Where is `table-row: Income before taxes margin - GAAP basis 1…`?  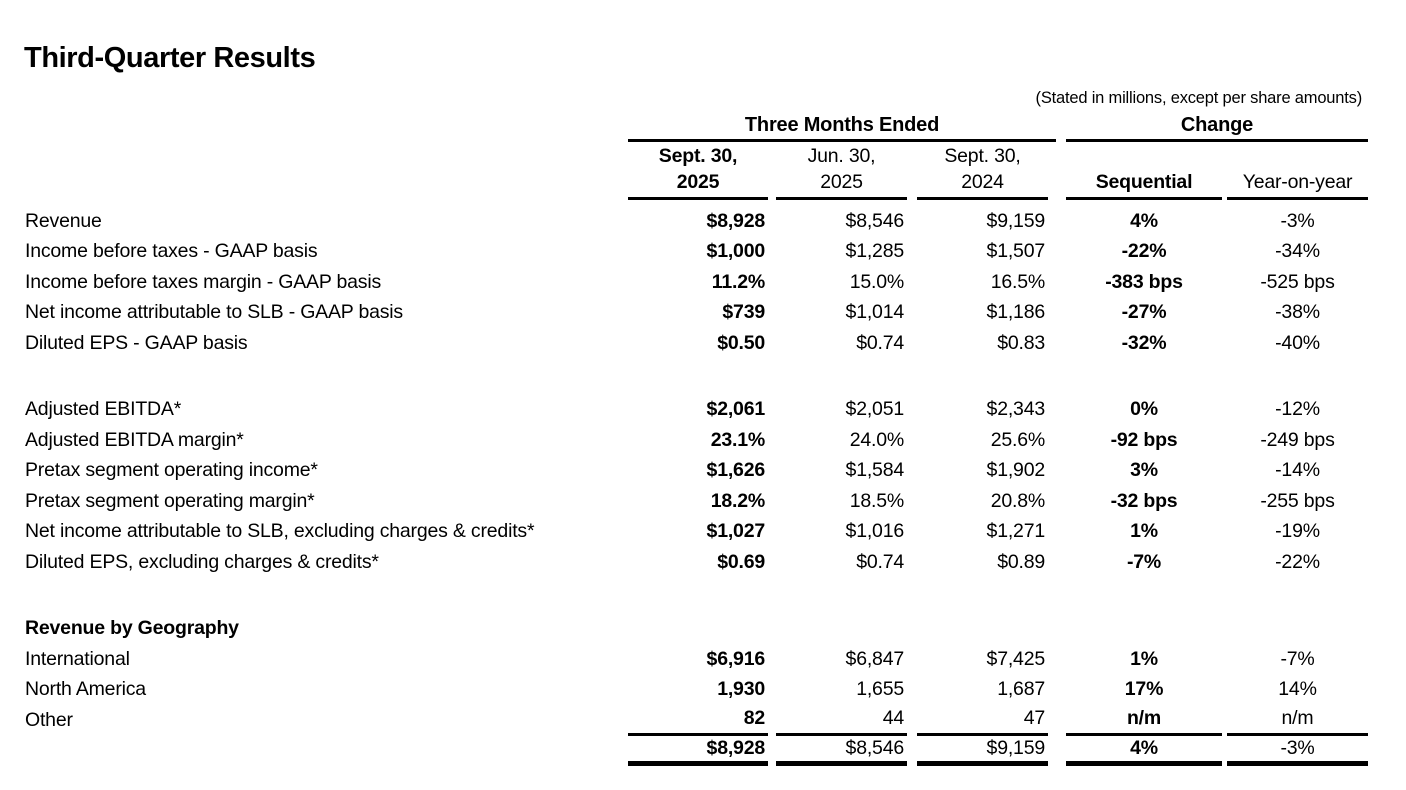
table-row: Income before taxes margin - GAAP basis 1… is located at coordinates (696, 282).